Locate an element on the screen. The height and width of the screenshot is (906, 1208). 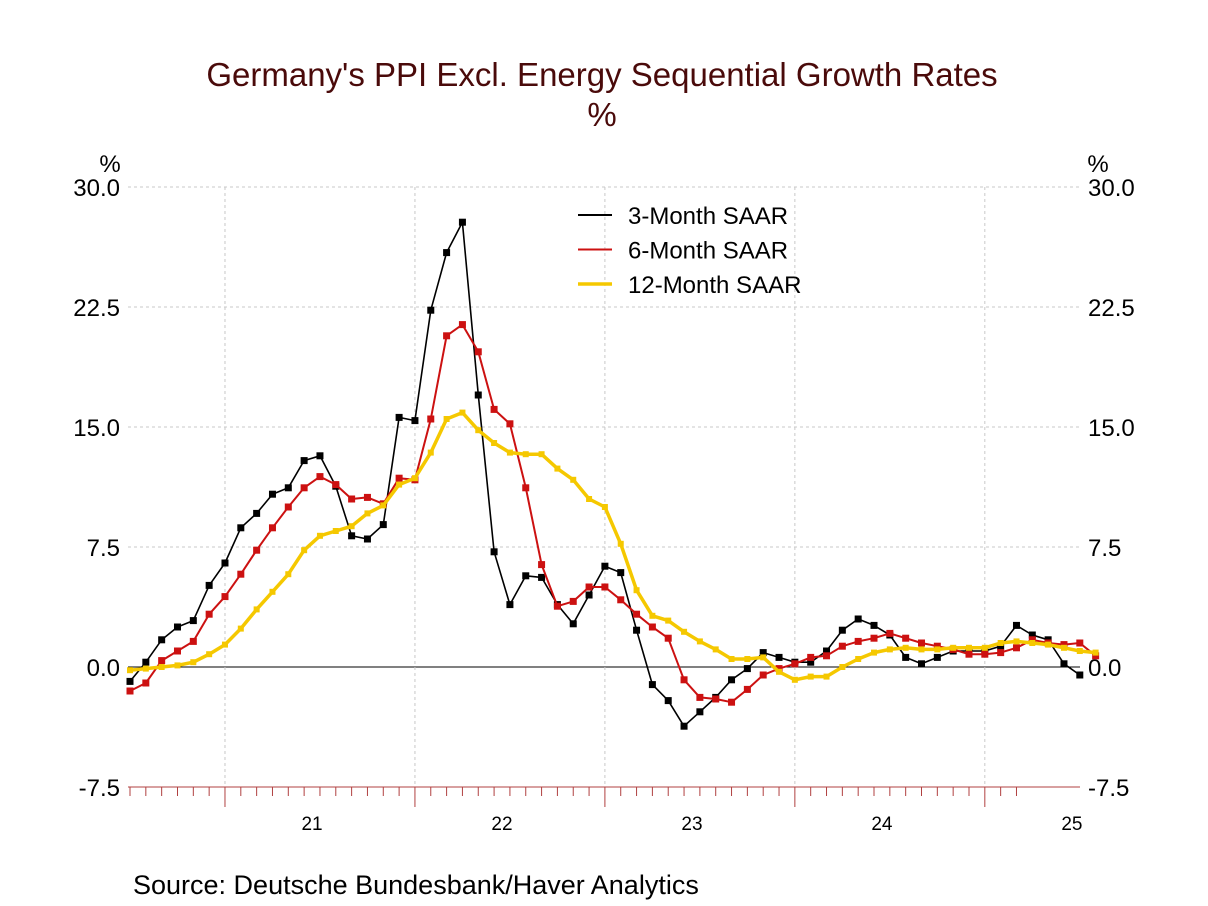
y-tick-label-right: -7.5 is located at coordinates (1108, 788).